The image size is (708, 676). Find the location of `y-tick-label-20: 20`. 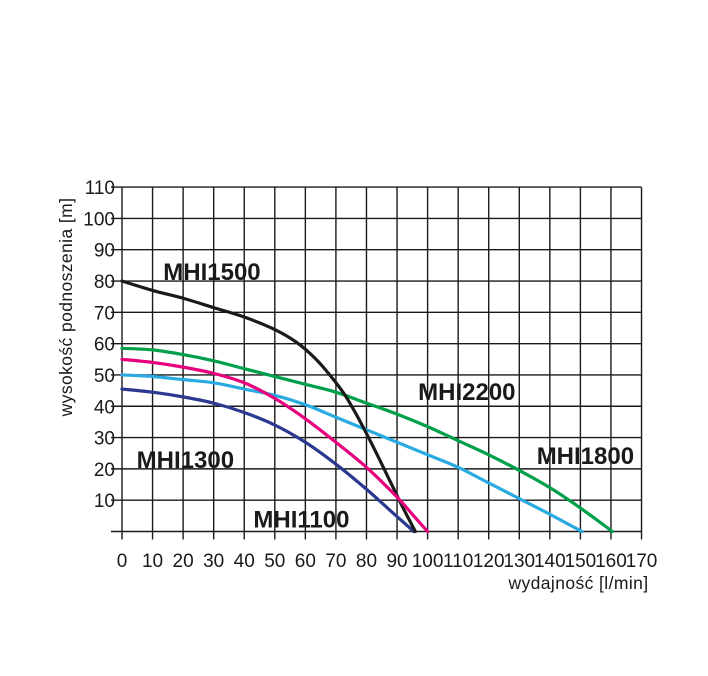

y-tick-label-20: 20 is located at coordinates (104, 470).